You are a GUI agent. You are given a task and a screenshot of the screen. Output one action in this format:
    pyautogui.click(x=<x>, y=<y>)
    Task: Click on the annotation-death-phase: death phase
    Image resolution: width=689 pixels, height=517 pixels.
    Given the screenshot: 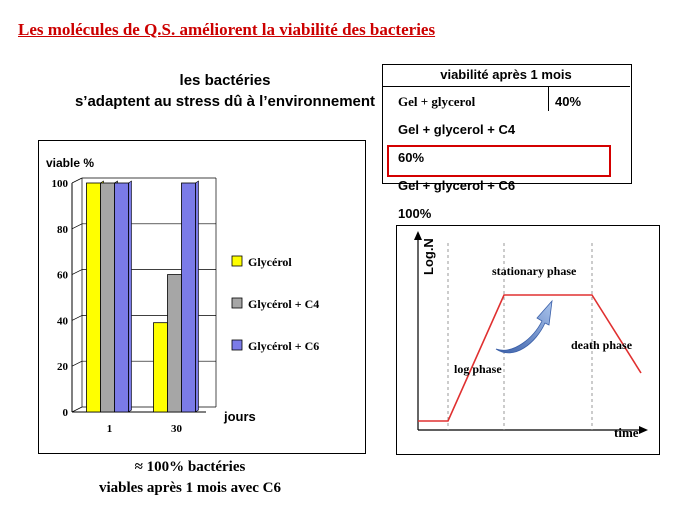 What is the action you would take?
    pyautogui.click(x=602, y=345)
    